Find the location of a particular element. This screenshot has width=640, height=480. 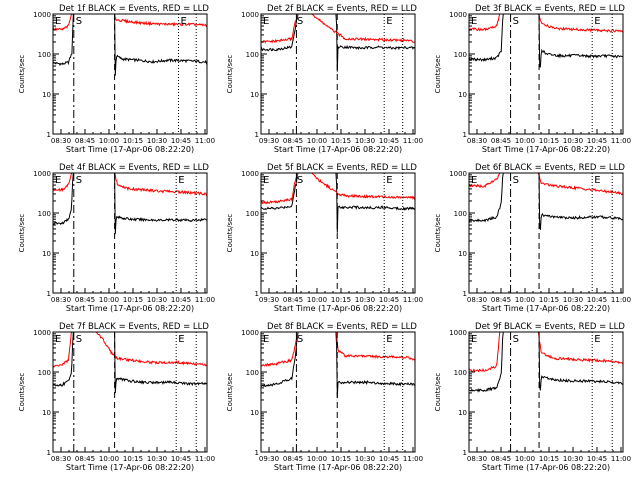

x-tick-label: 09:30 is located at coordinates (269, 459).